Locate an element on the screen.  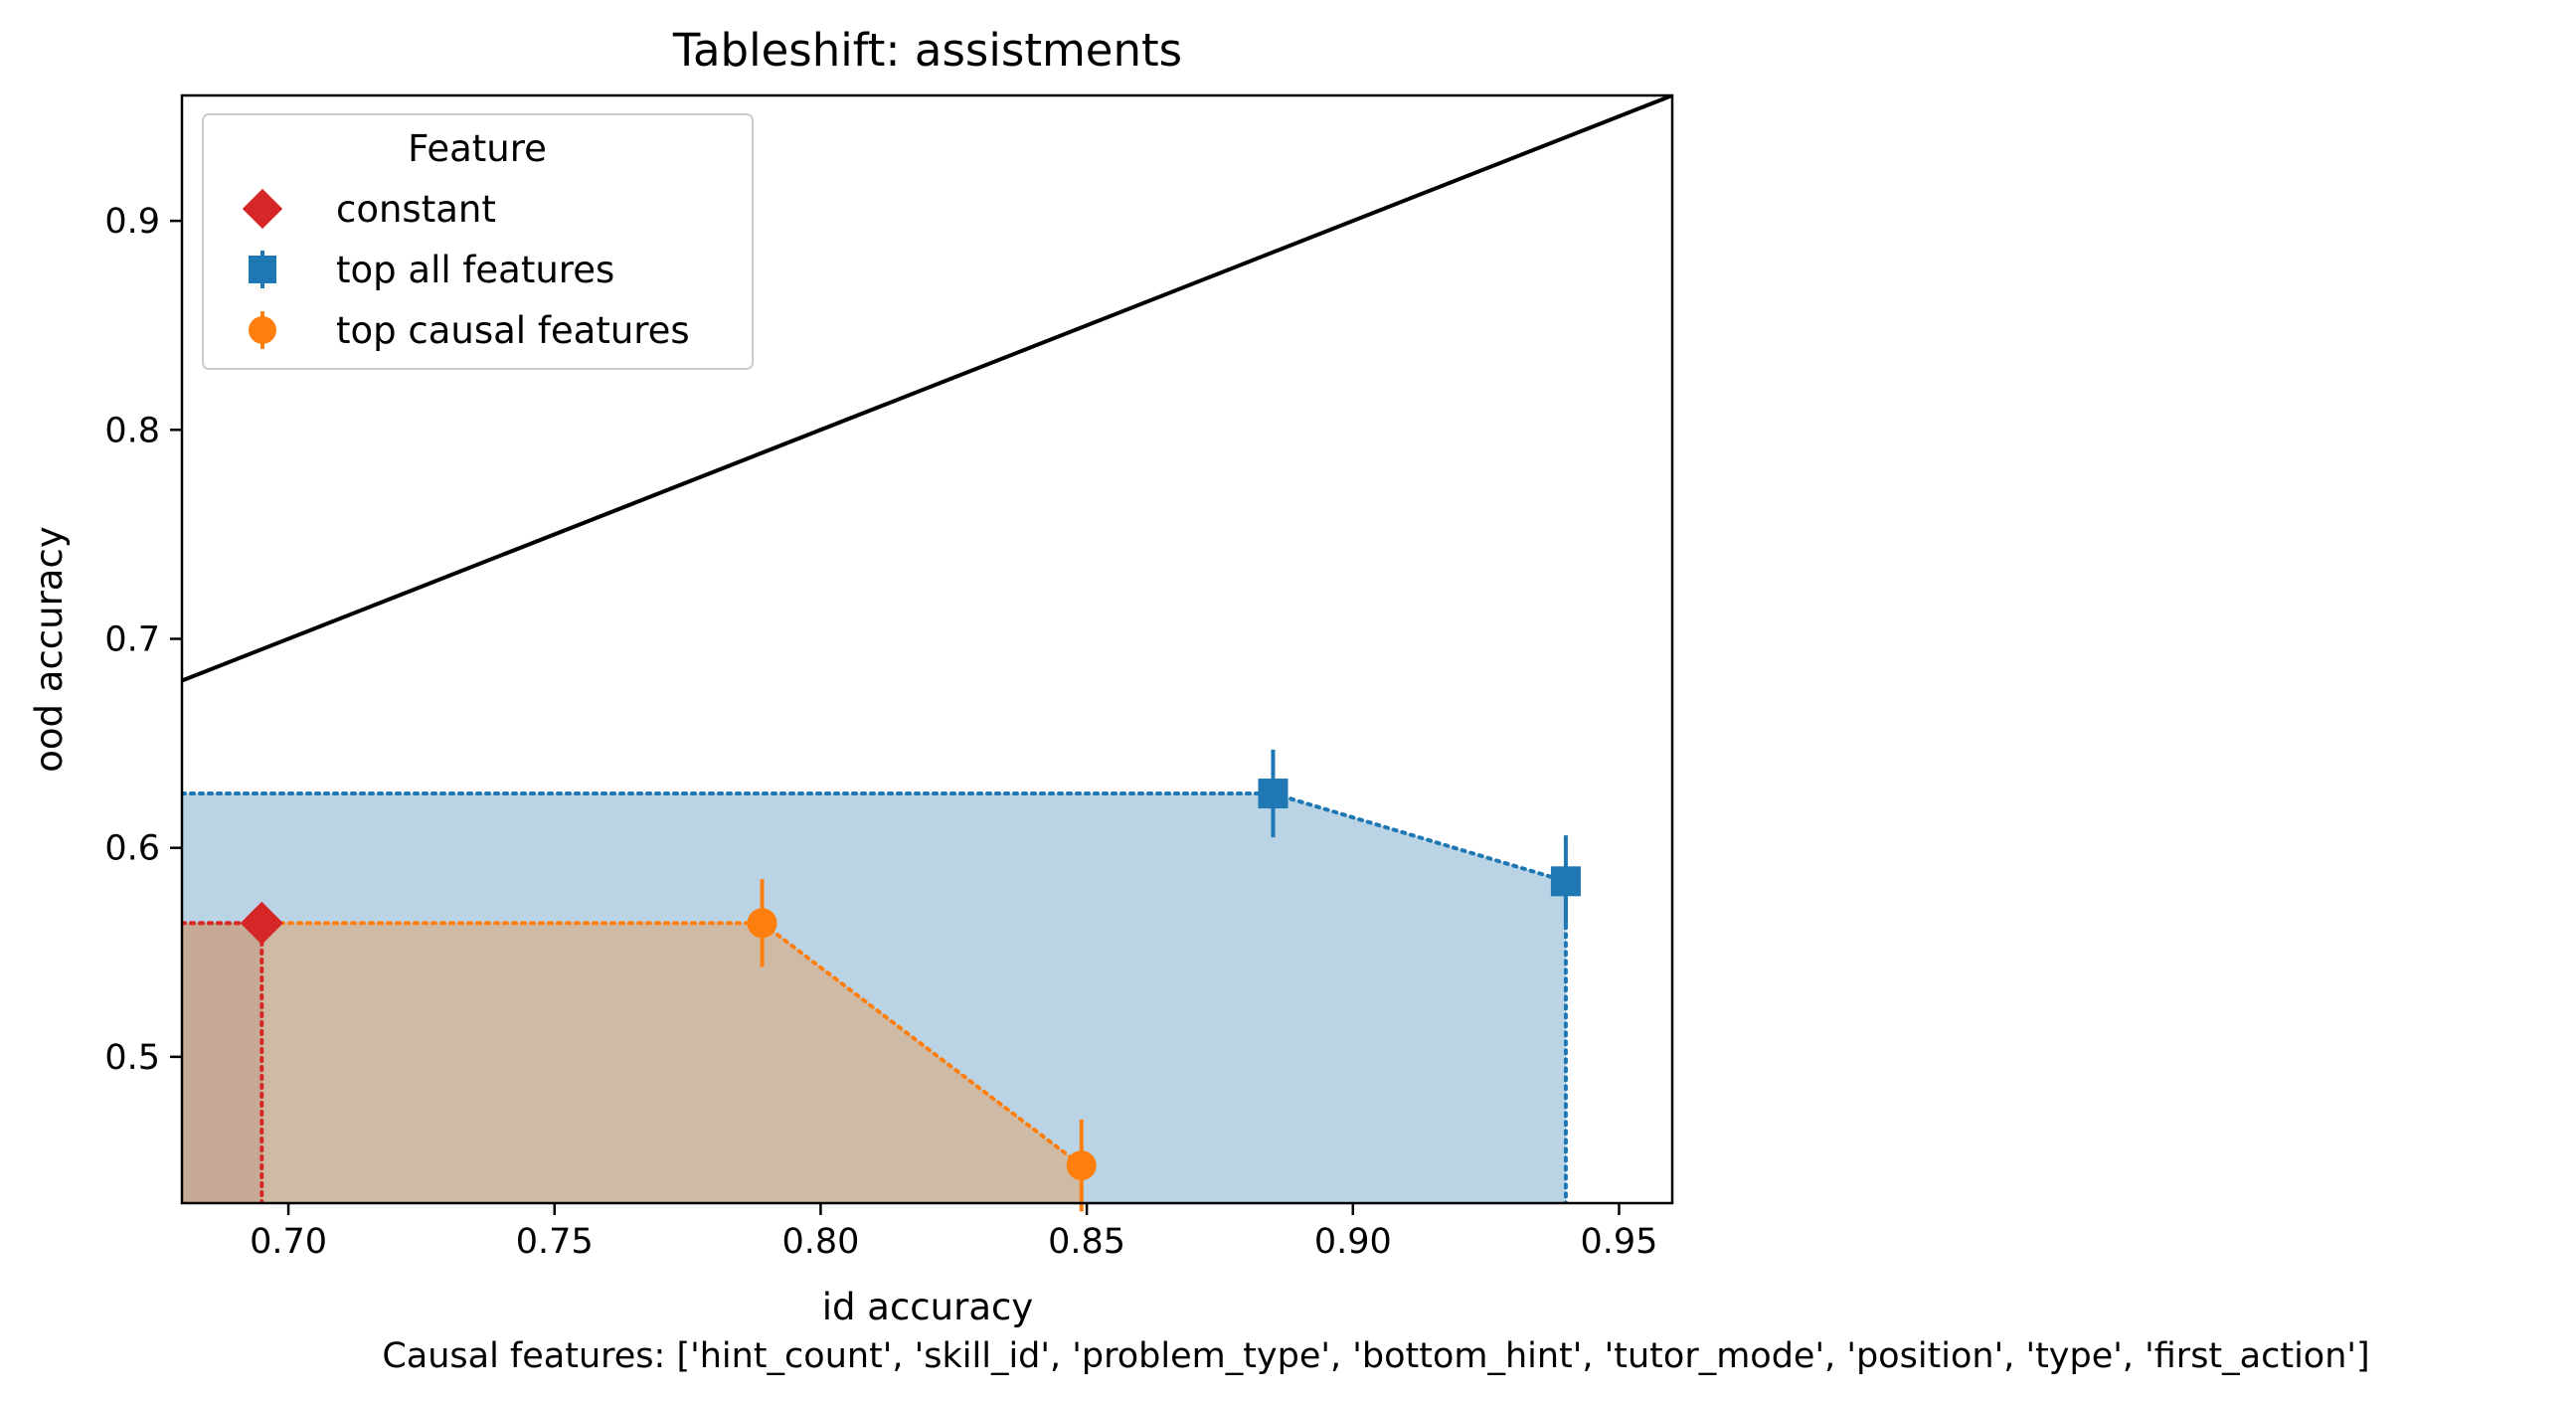
y-axis-ticks: 0.5 0.6 0.7 0.8 0.9 is located at coordinates (143, 640).